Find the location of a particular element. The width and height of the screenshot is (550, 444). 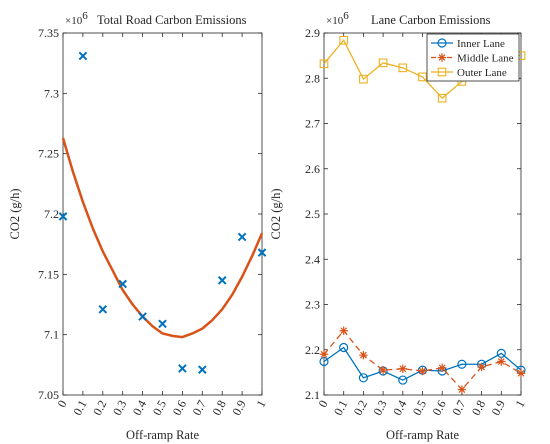

right-chart-title: Lane Carbon Emissions is located at coordinates (431, 20).